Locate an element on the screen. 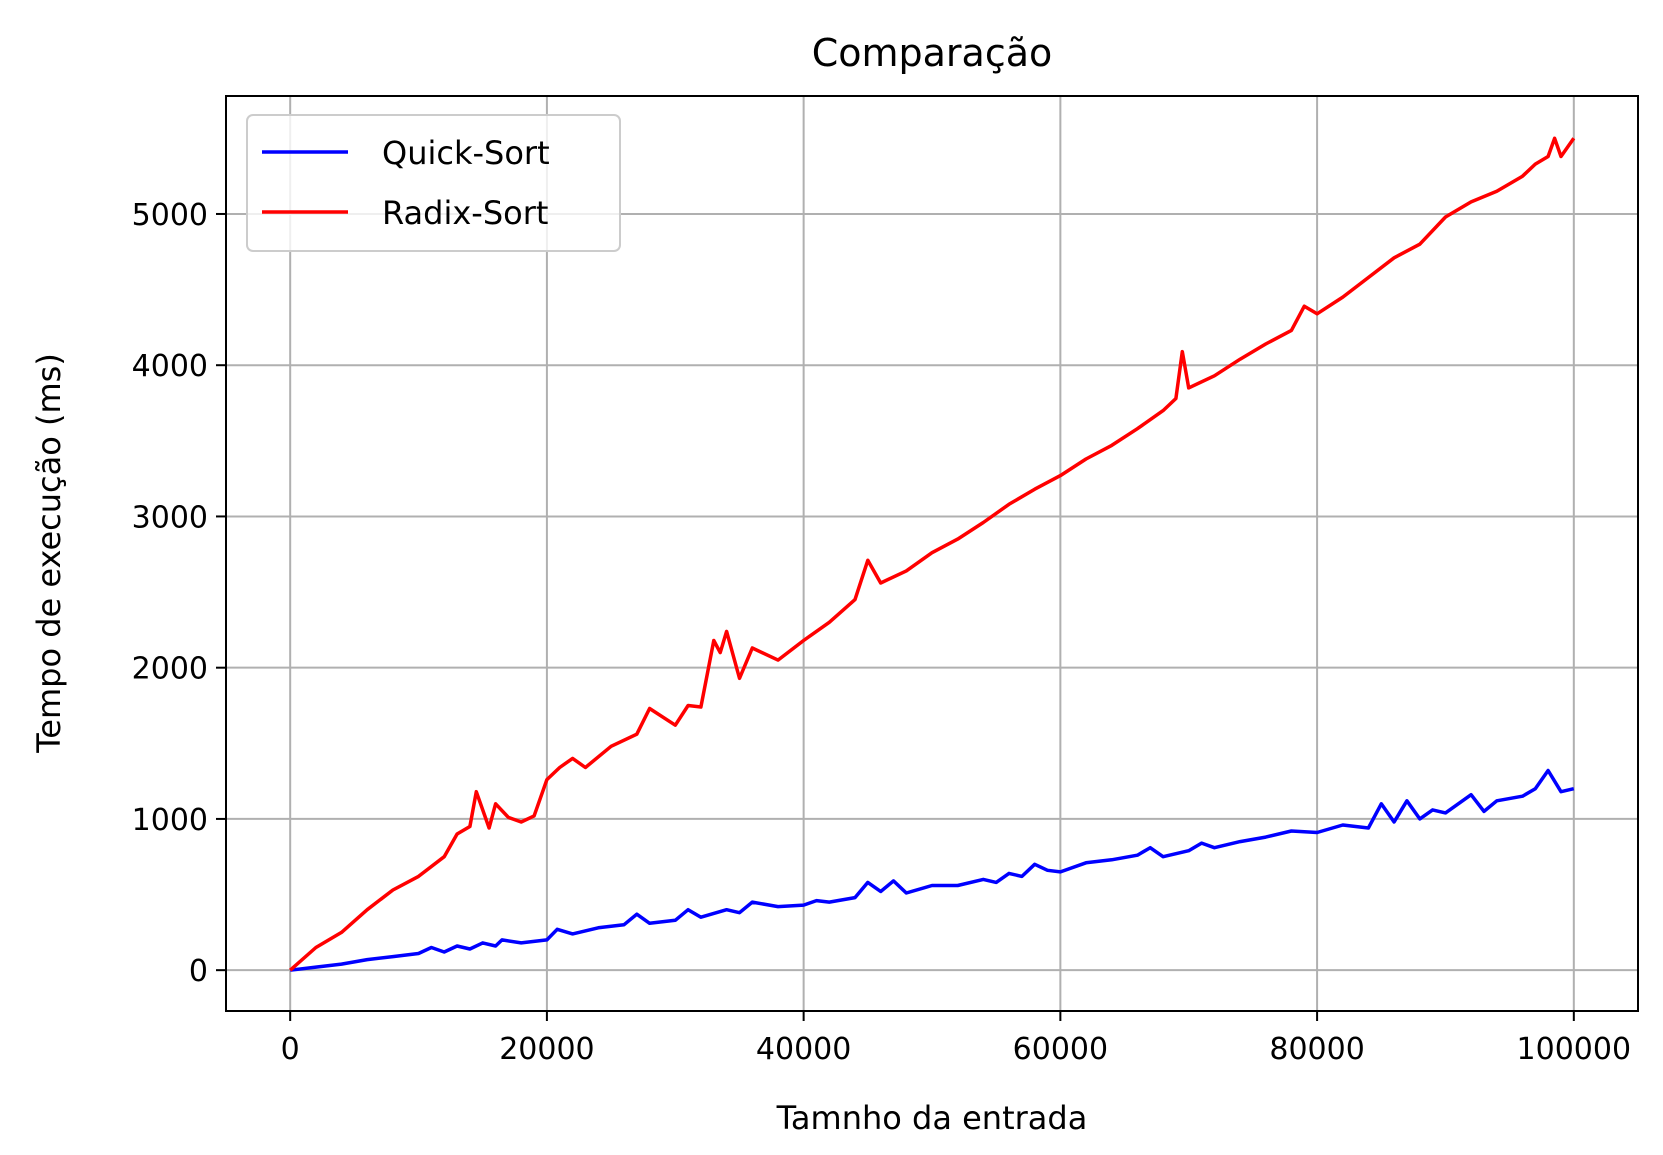 This screenshot has width=1663, height=1155. x-tick-label: 80000 is located at coordinates (1316, 1049).